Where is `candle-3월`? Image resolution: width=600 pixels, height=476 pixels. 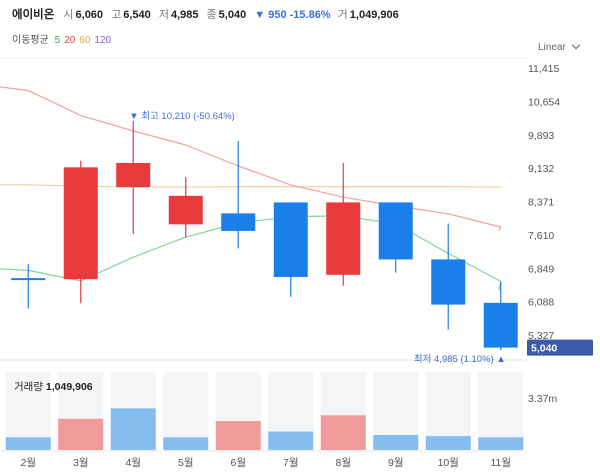 candle-3월 is located at coordinates (80, 232).